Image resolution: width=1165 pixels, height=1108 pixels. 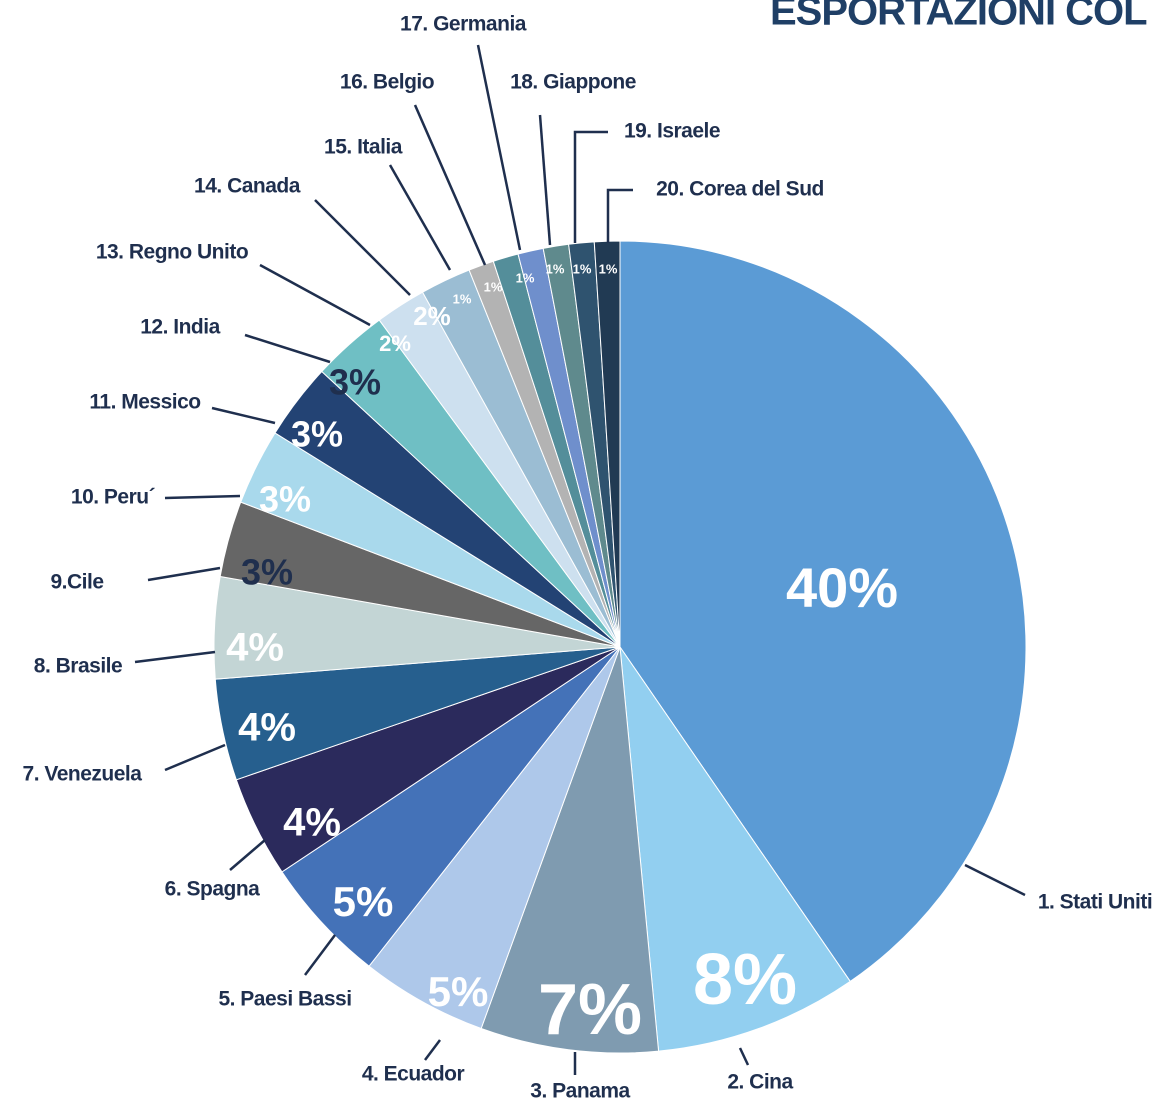 What do you see at coordinates (387, 82) in the screenshot?
I see `category-label: 16. Belgio` at bounding box center [387, 82].